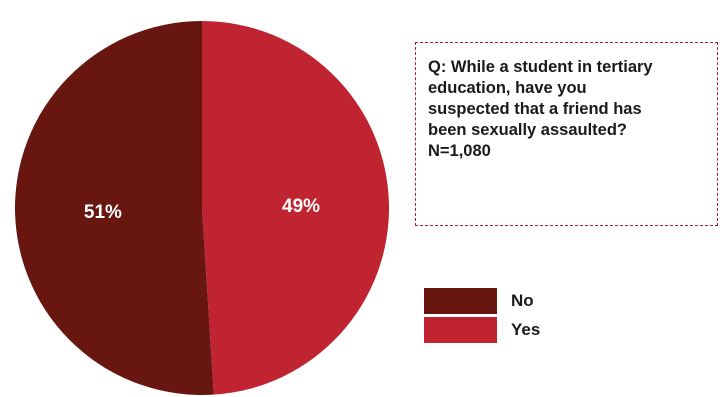  I want to click on legend-label-yes: Yes, so click(526, 329).